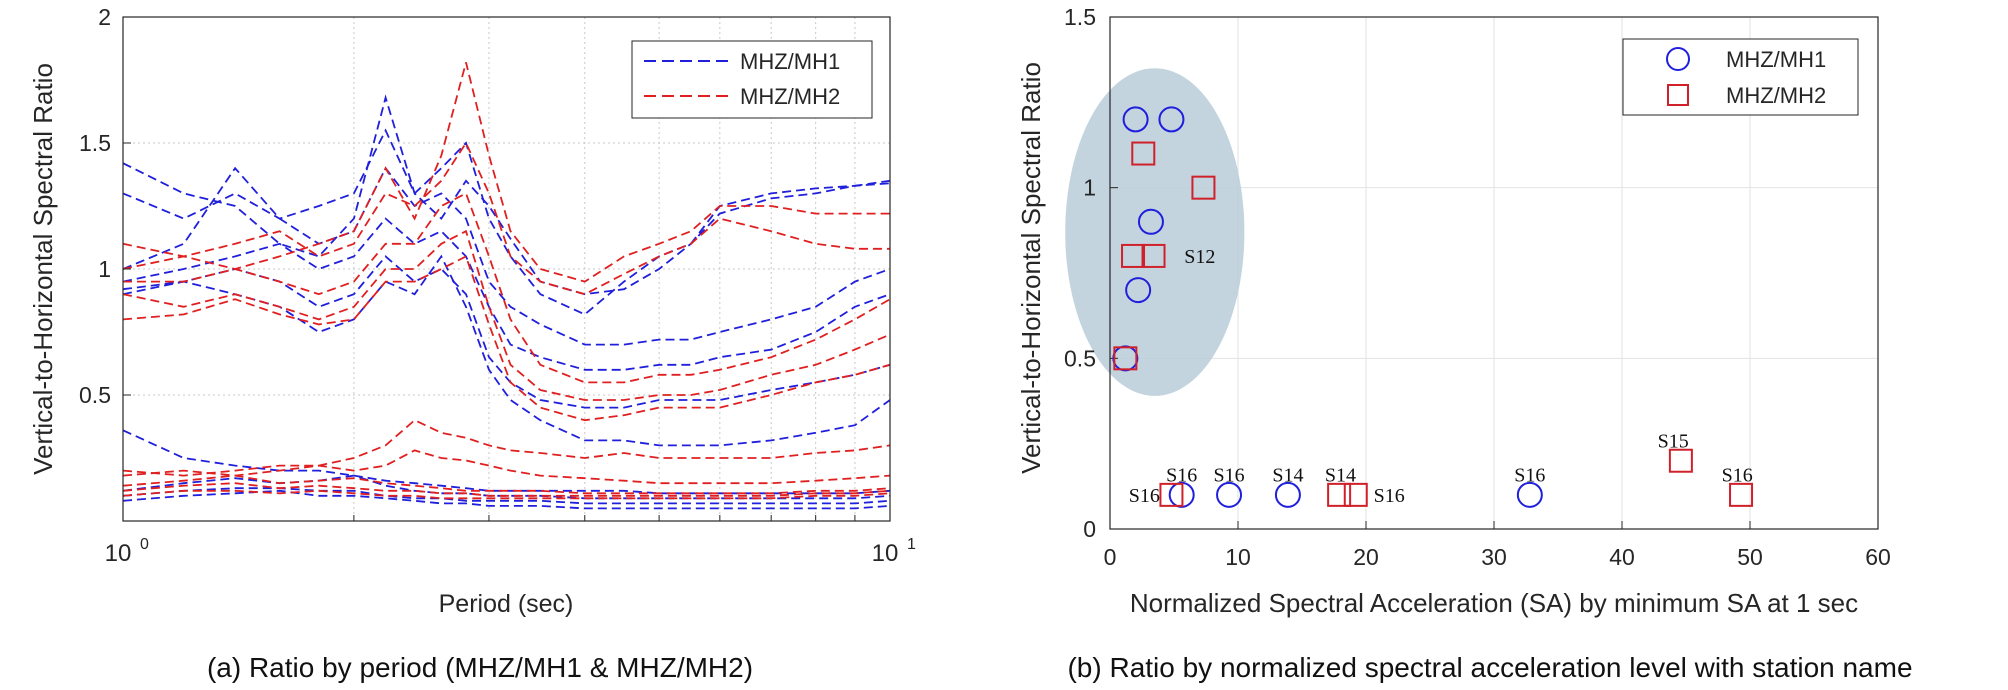  I want to click on chart-b-ylabel: Vertical-to-Horizontal Spectral Ratio, so click(1031, 268).